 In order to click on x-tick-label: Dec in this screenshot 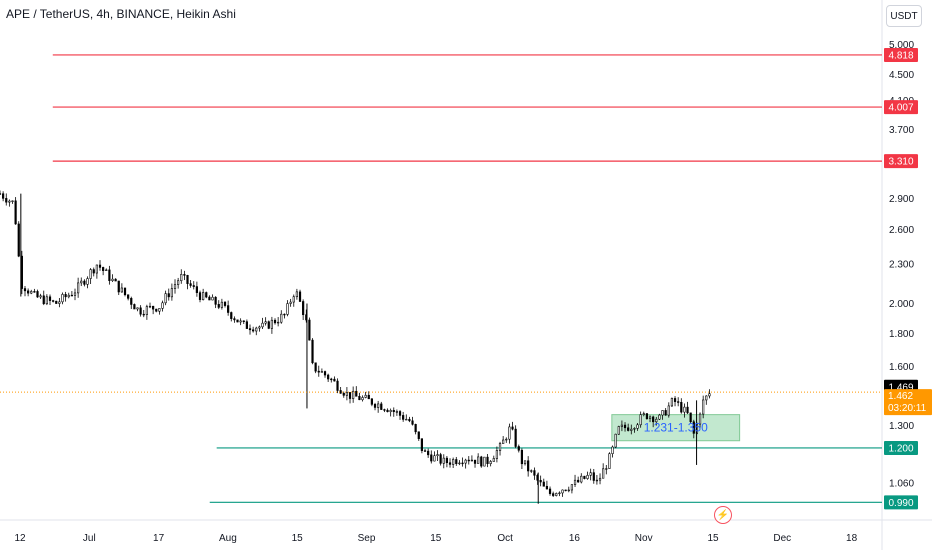, I will do `click(782, 538)`.